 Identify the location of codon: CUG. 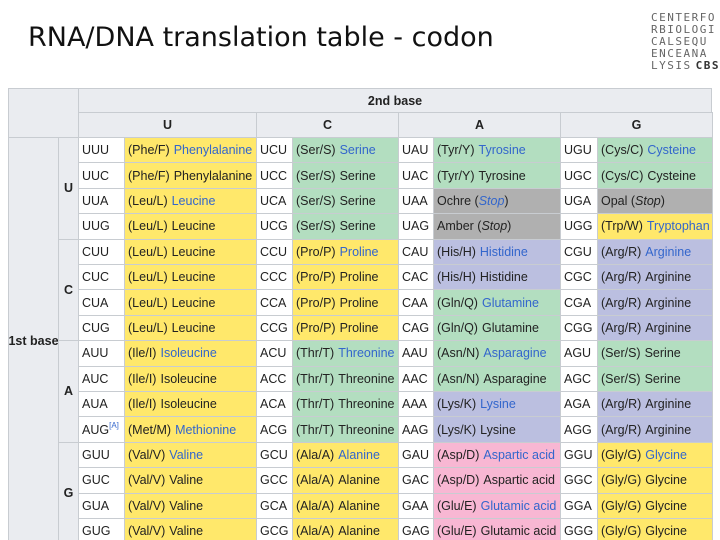
(96, 327).